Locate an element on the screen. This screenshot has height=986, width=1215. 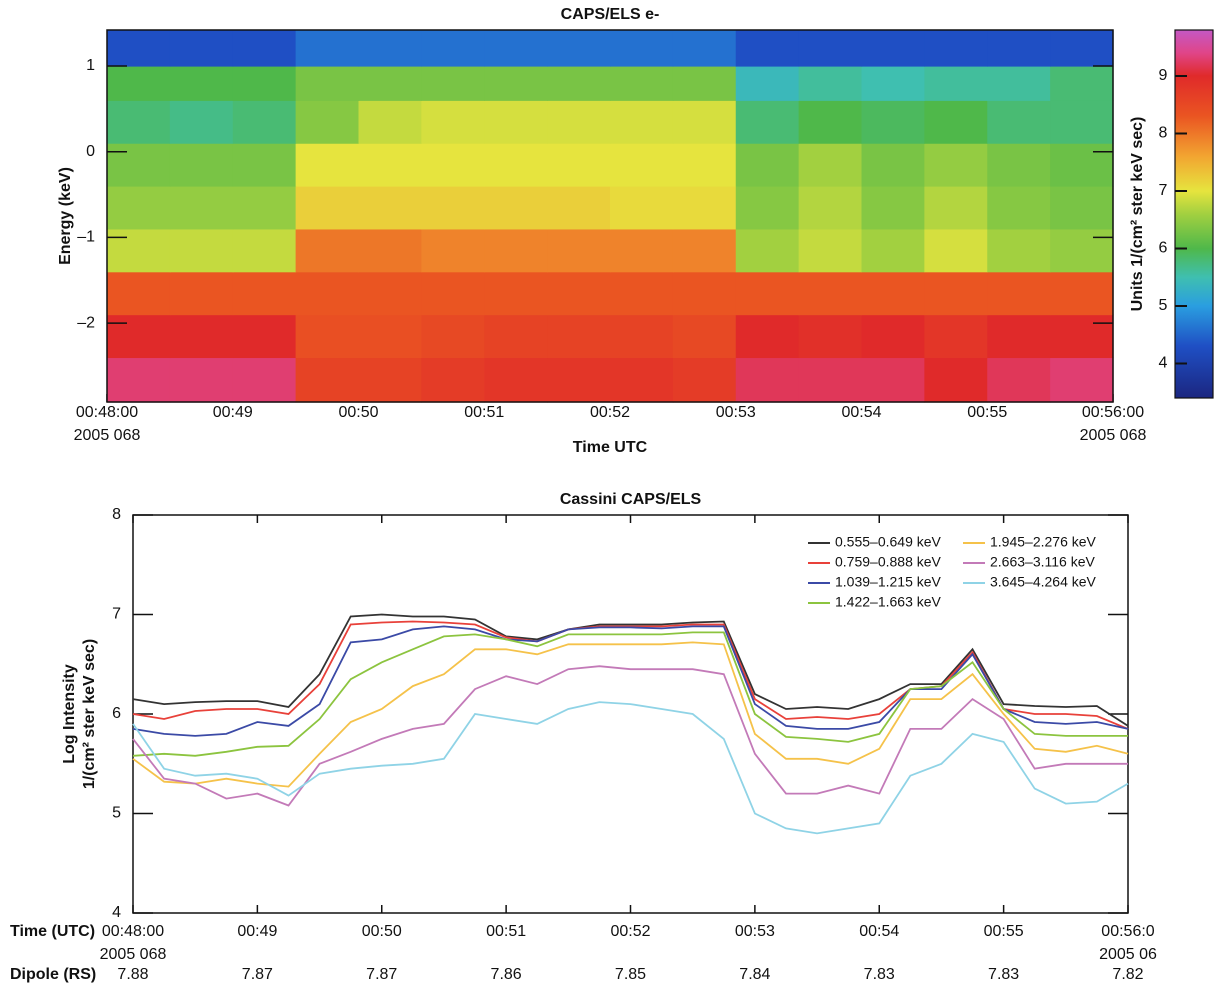
y-axis-title: Energy (keV) is located at coordinates (65, 216).